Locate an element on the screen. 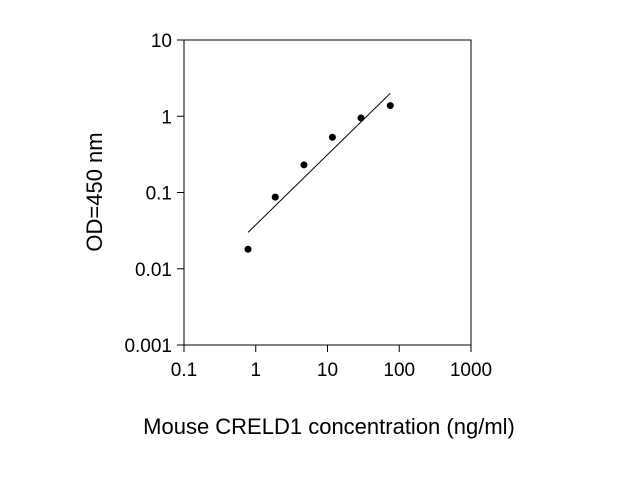  data-points is located at coordinates (319, 177).